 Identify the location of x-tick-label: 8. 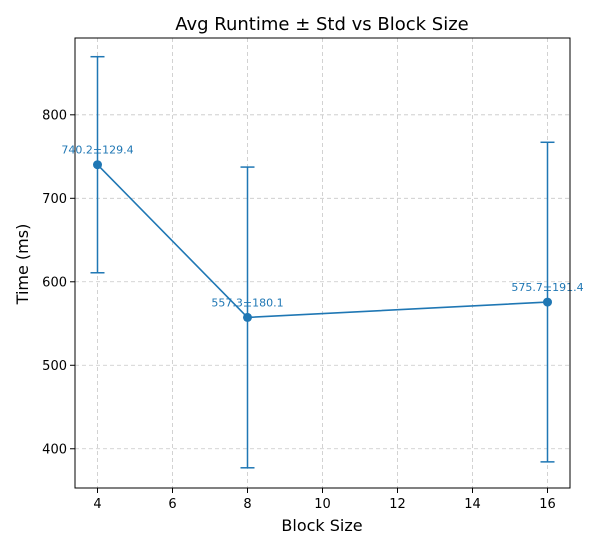
(247, 504).